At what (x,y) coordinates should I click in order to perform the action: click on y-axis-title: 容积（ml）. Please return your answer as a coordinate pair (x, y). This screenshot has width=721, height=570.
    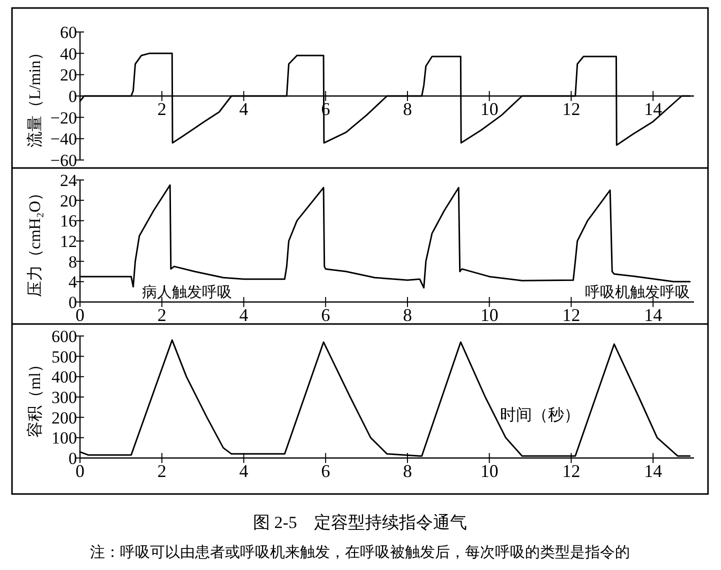
    Looking at the image, I should click on (35, 397).